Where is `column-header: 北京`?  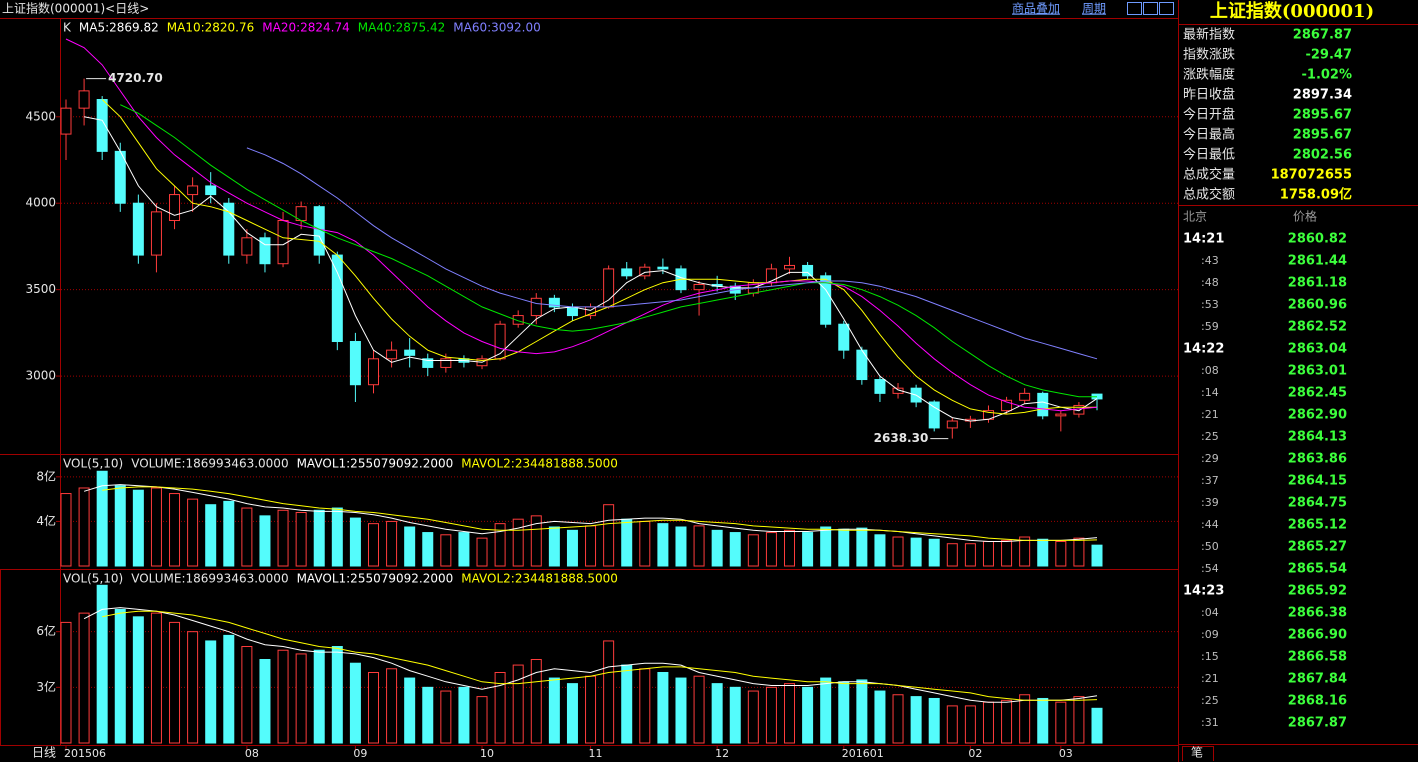
column-header: 北京 is located at coordinates (1195, 217).